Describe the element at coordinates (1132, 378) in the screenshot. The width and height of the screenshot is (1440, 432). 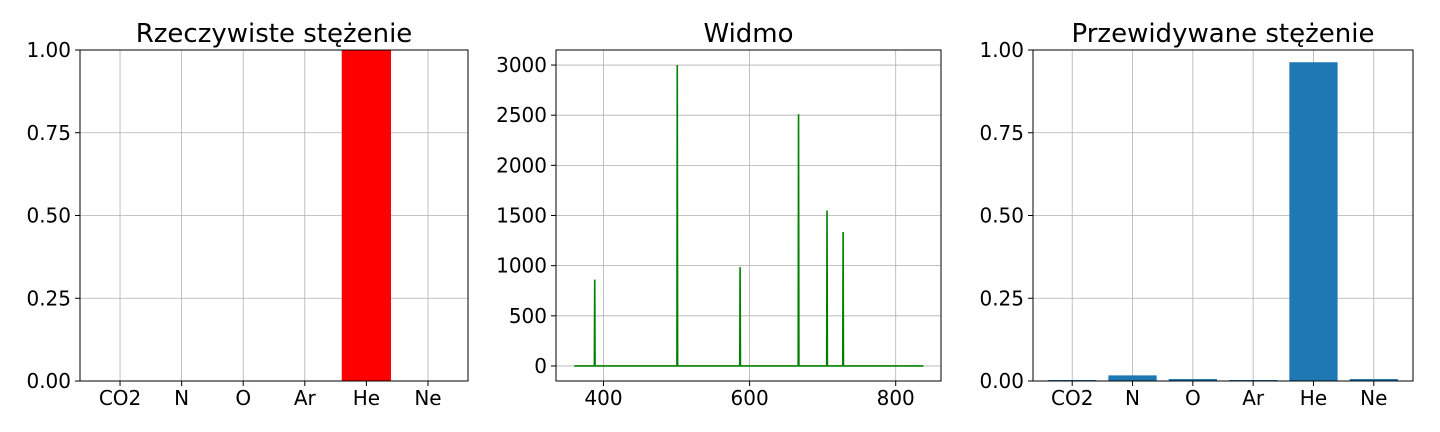
I see `bar-n` at that location.